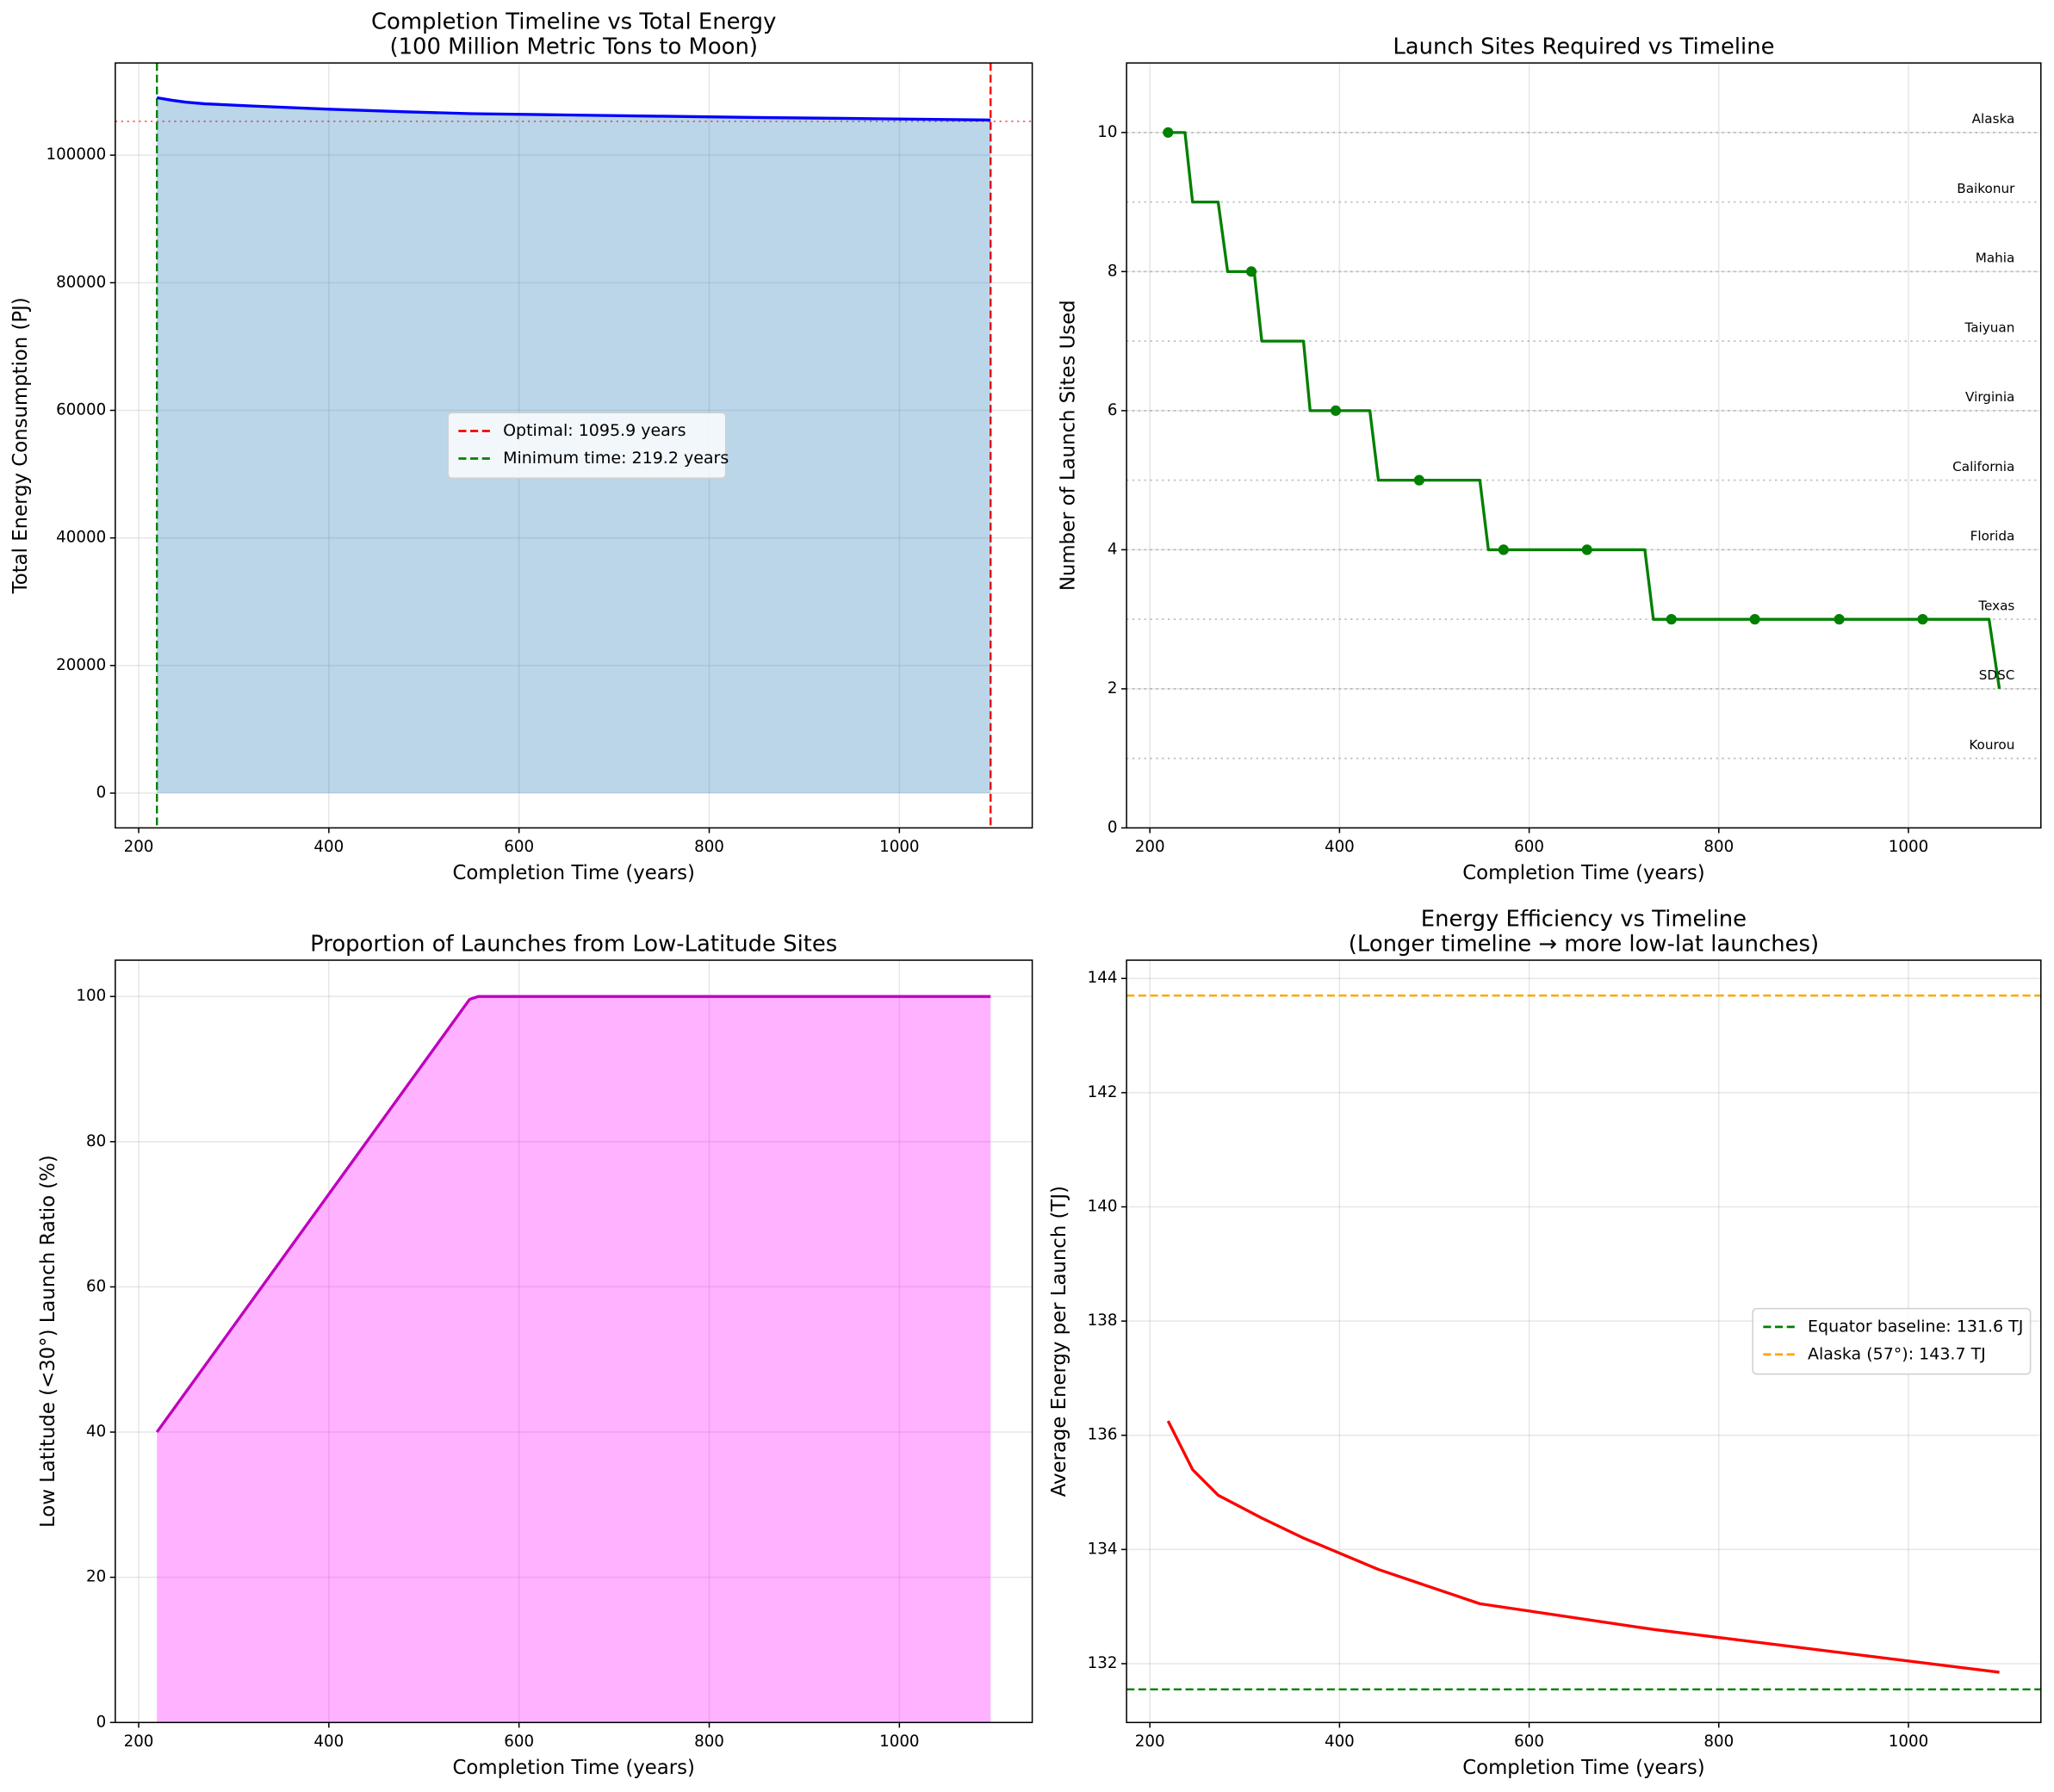 This screenshot has width=2054, height=1792. What do you see at coordinates (1103, 1320) in the screenshot?
I see `y-tick-label: 138` at bounding box center [1103, 1320].